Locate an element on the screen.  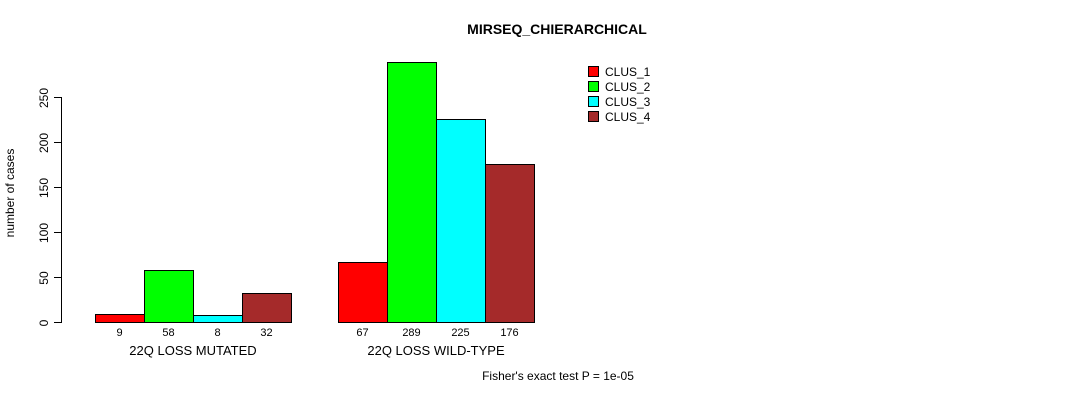
legend-label: CLUS_1 is located at coordinates (628, 72).